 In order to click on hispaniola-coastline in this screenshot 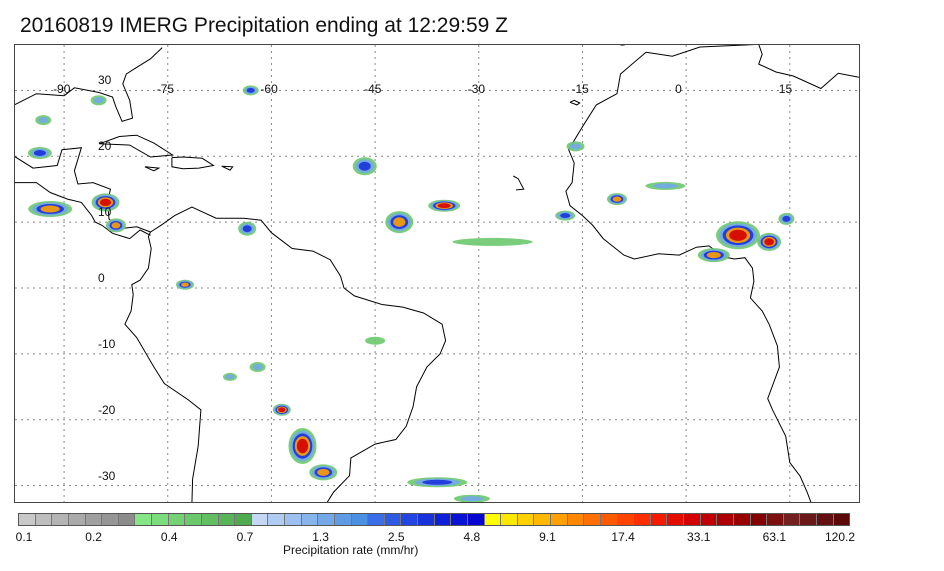, I will do `click(193, 163)`.